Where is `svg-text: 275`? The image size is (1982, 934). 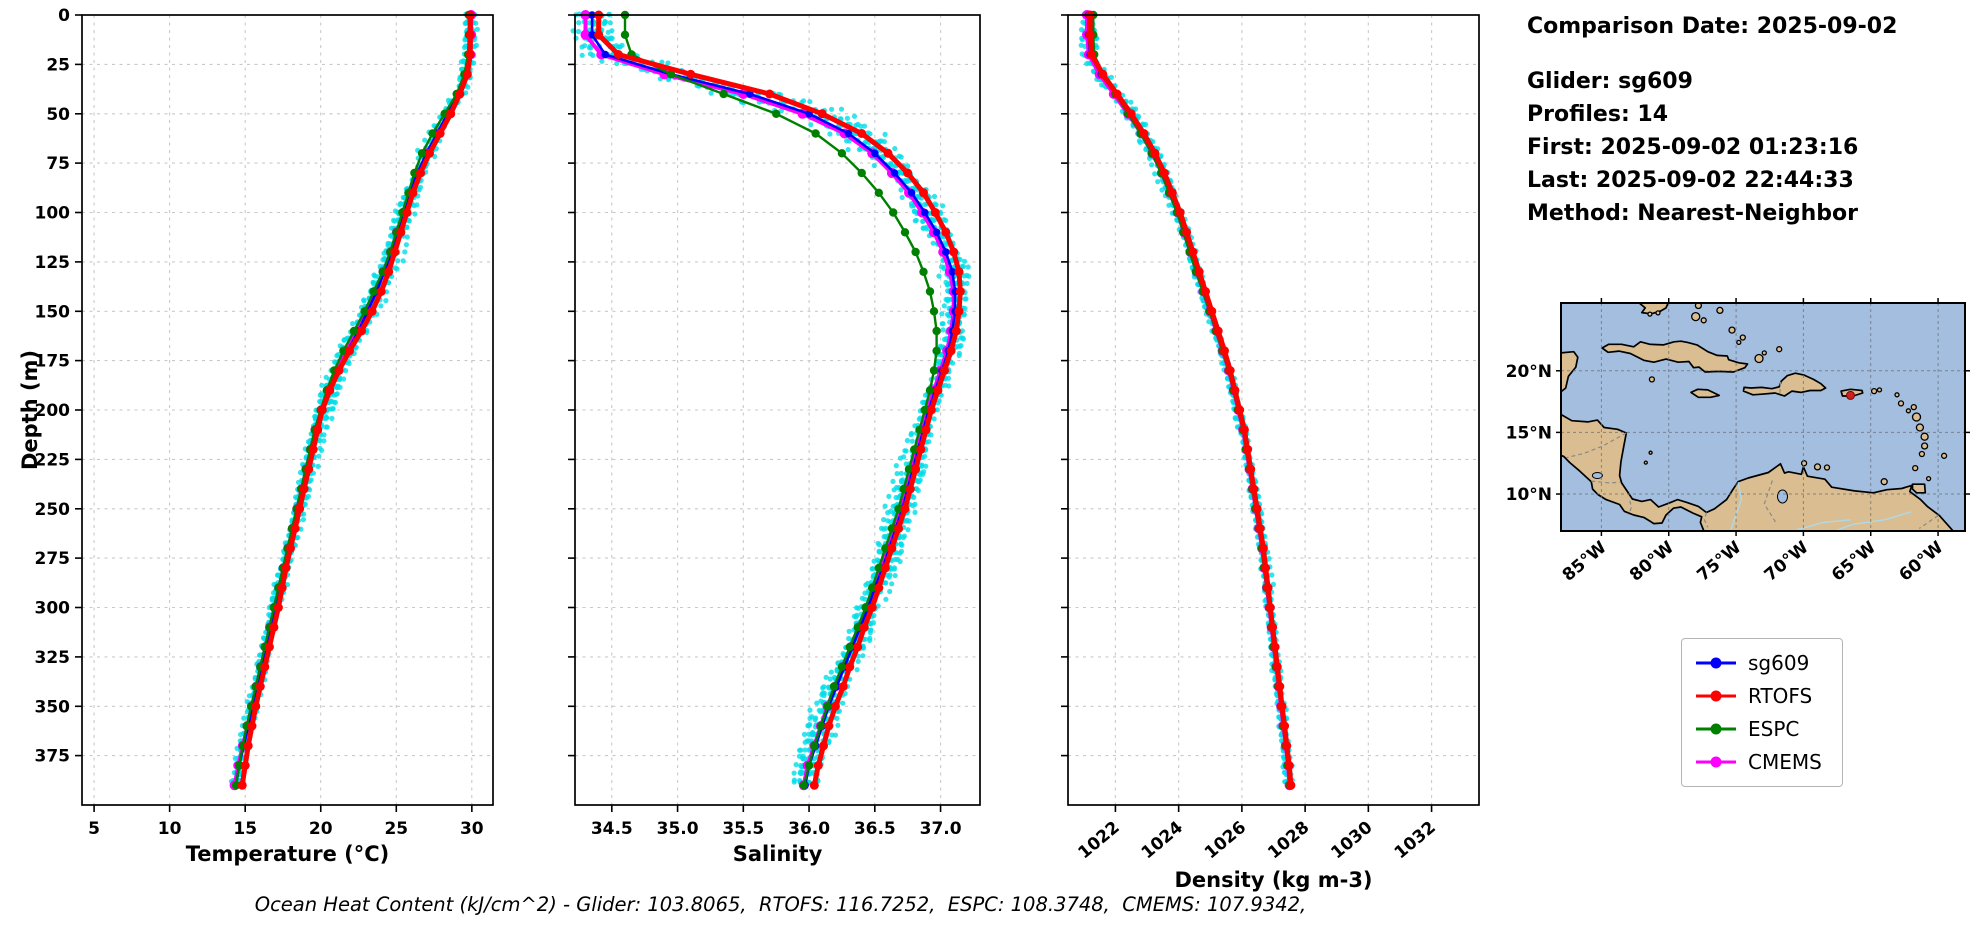
svg-text: 275 is located at coordinates (53, 559).